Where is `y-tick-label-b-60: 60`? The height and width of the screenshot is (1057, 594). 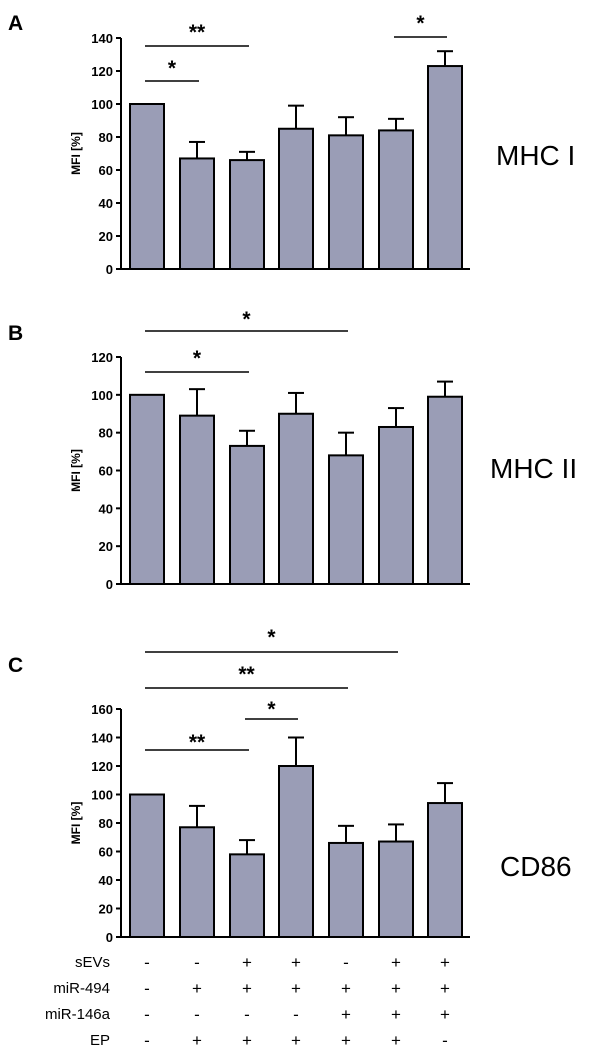
y-tick-label-b-60: 60 is located at coordinates (106, 471).